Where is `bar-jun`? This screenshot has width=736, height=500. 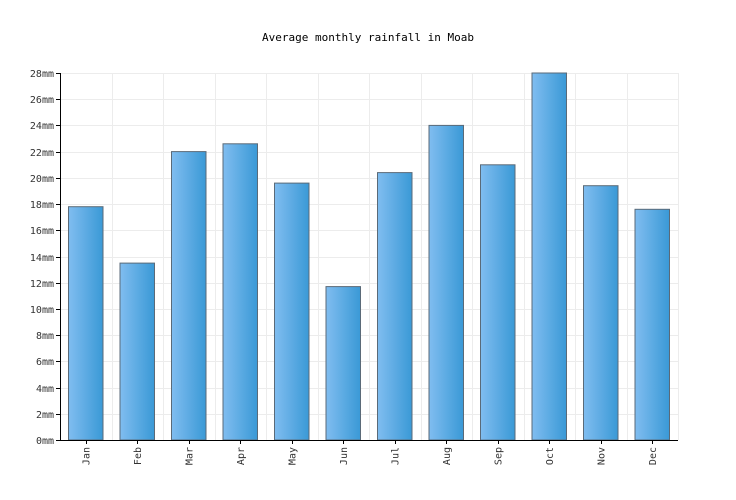
bar-jun is located at coordinates (343, 363).